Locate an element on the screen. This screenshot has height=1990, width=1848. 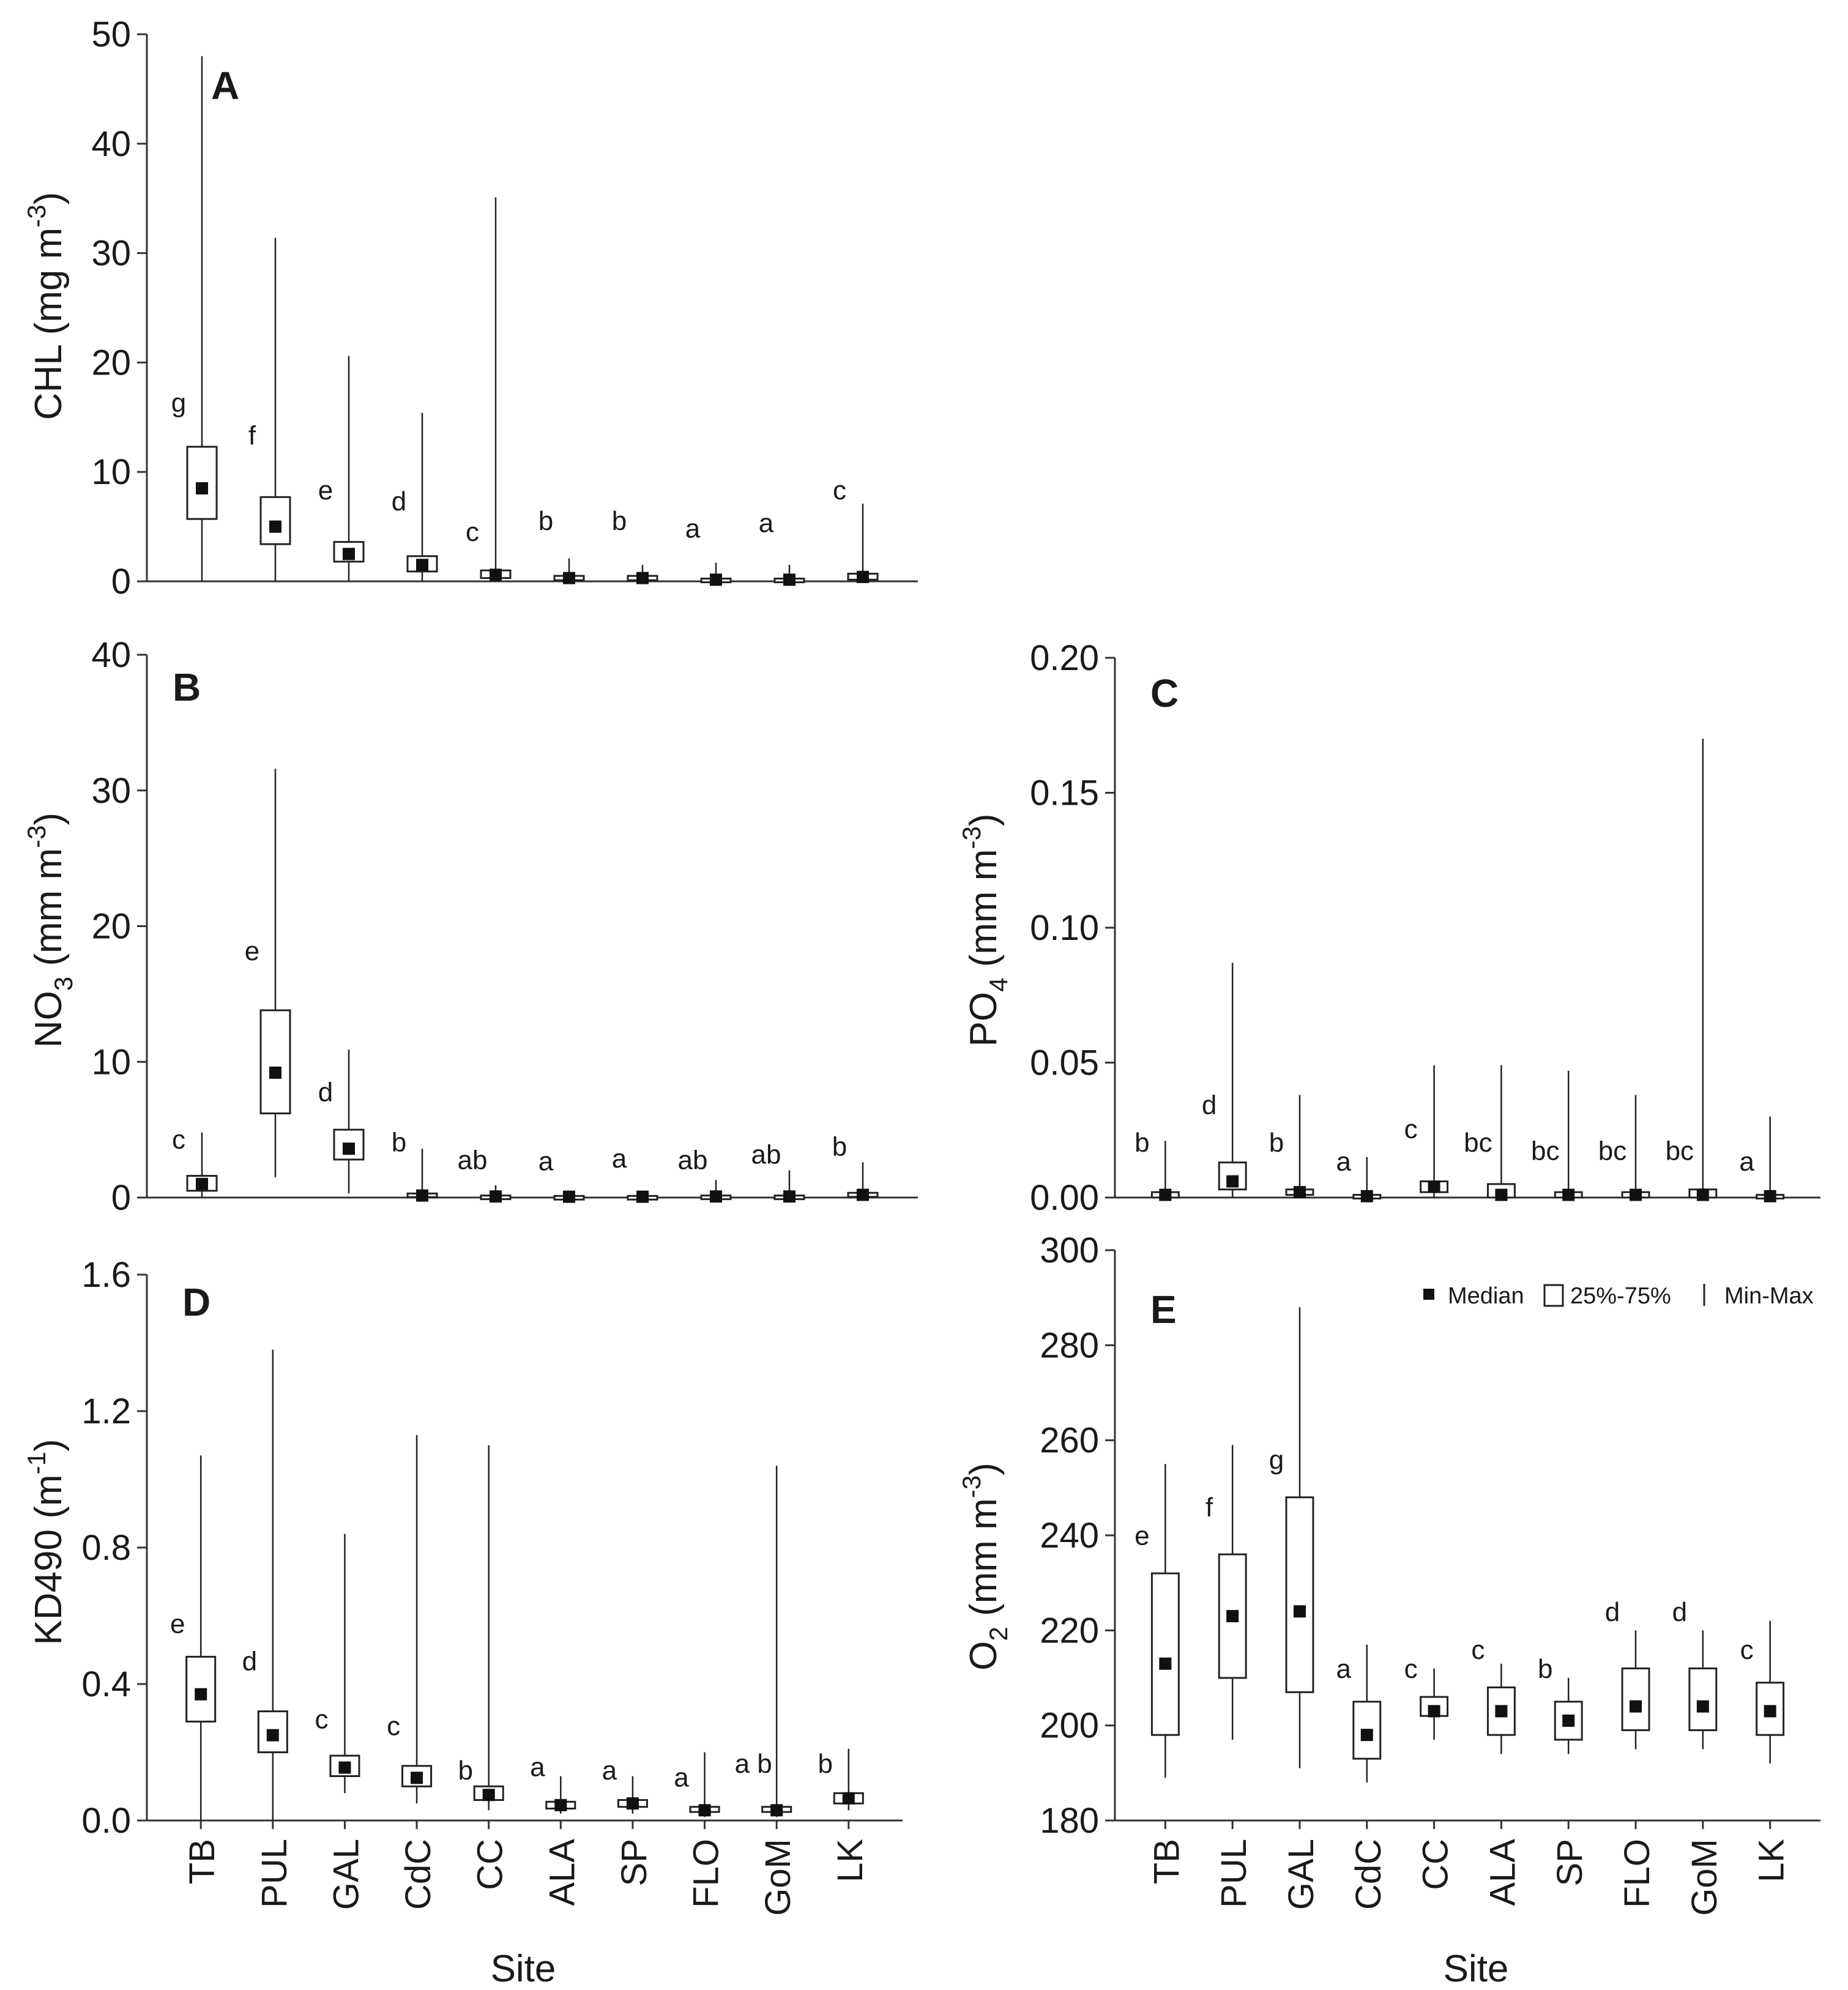
y-axis-title: PO4 (mm m-3) is located at coordinates (985, 929).